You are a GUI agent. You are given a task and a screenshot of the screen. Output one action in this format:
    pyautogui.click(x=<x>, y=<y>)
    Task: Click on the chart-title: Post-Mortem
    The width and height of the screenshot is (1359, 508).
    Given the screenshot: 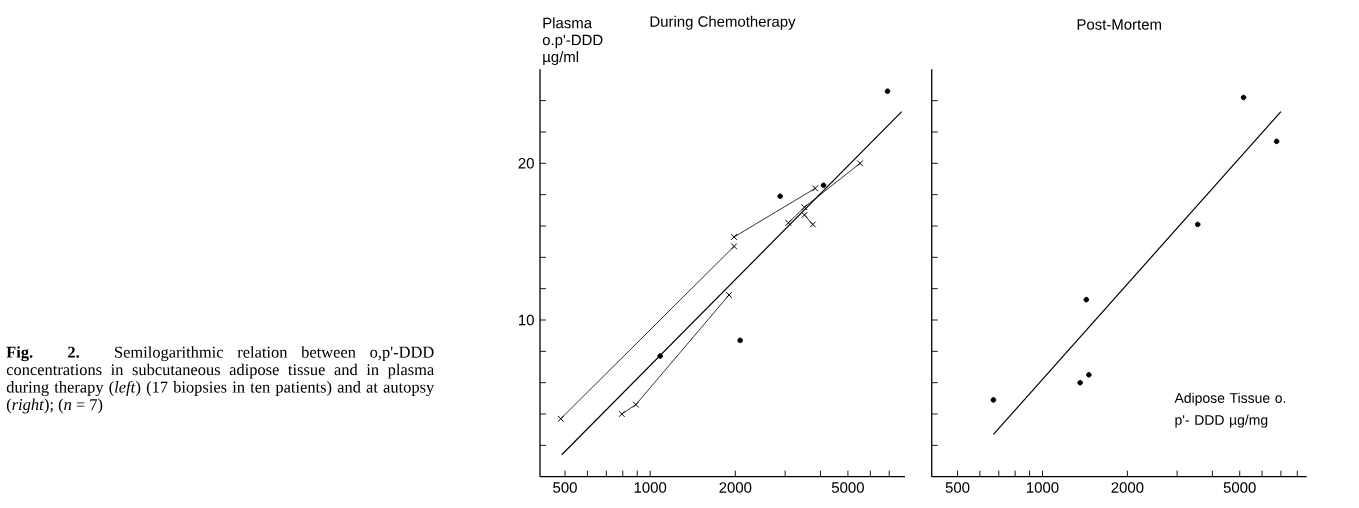 What is the action you would take?
    pyautogui.click(x=1119, y=24)
    